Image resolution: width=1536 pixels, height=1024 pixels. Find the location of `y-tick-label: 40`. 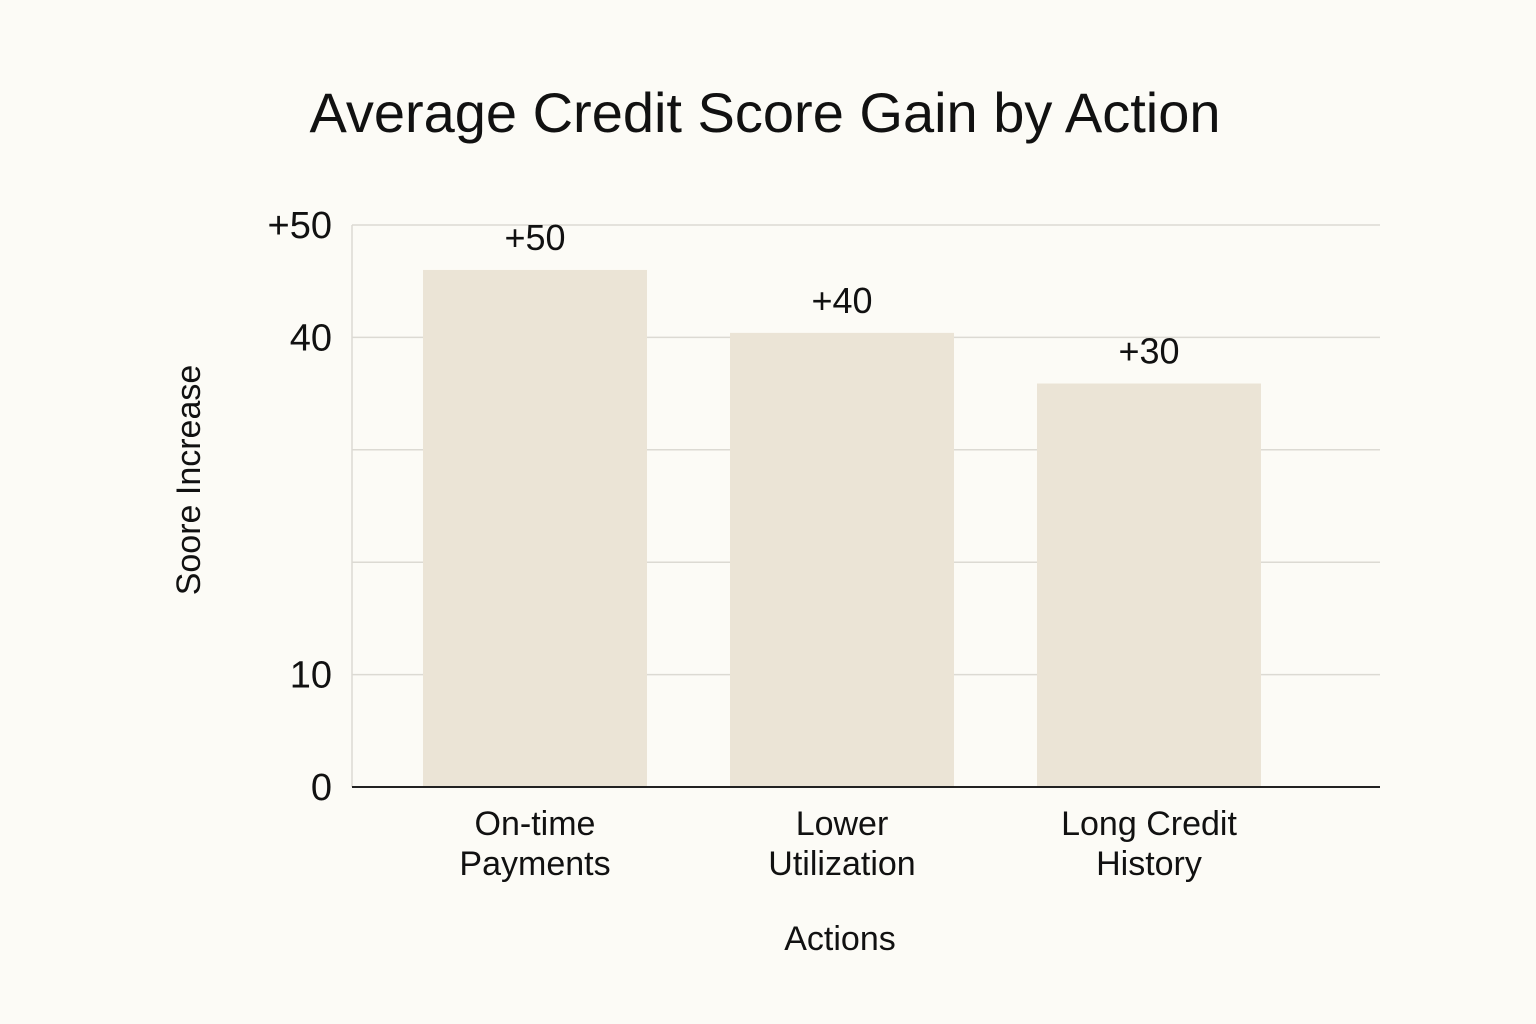

y-tick-label: 40 is located at coordinates (311, 338).